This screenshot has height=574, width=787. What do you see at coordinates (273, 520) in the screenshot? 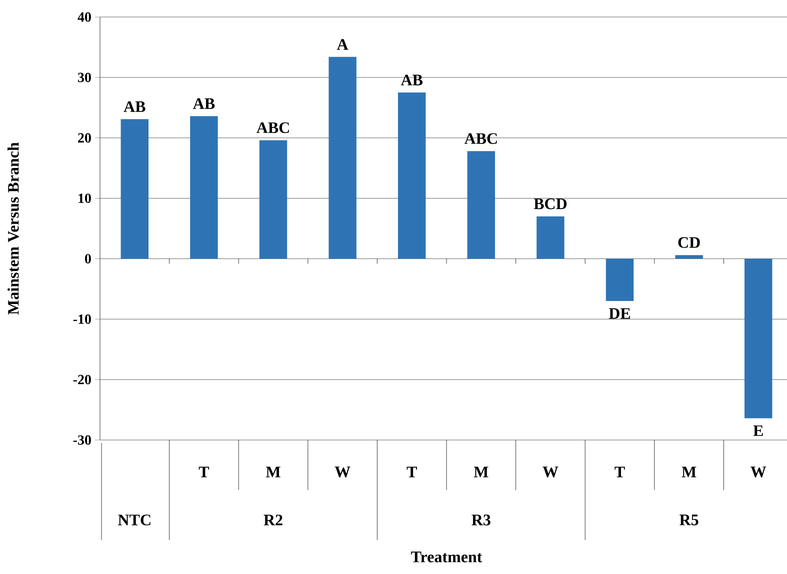
I see `text: R2` at bounding box center [273, 520].